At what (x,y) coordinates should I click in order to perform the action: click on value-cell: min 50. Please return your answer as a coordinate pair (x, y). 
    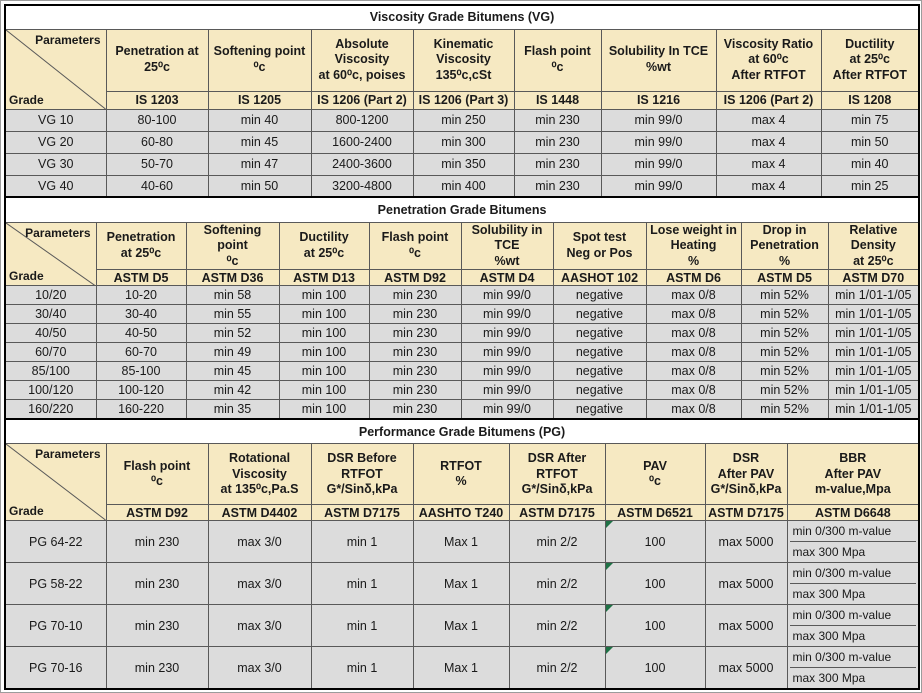
    Looking at the image, I should click on (259, 186).